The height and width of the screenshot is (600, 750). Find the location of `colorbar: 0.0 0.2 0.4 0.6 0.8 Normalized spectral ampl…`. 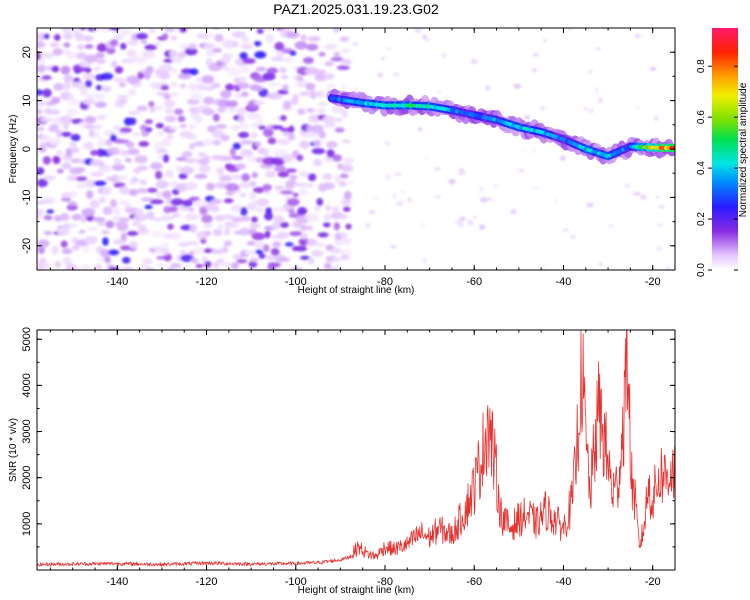

colorbar: 0.0 0.2 0.4 0.6 0.8 Normalized spectral ampl… is located at coordinates (722, 152).